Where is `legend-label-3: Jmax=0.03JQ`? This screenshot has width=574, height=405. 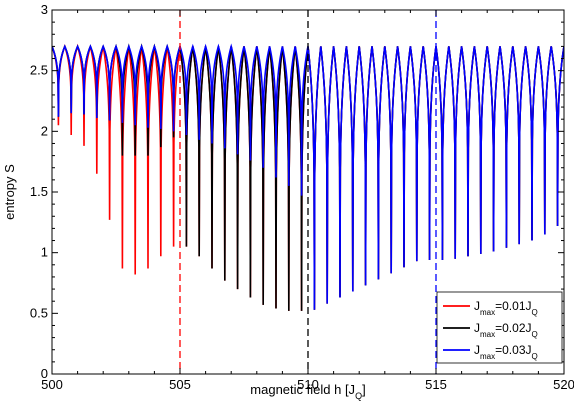
legend-label-3: Jmax=0.03JQ is located at coordinates (506, 352).